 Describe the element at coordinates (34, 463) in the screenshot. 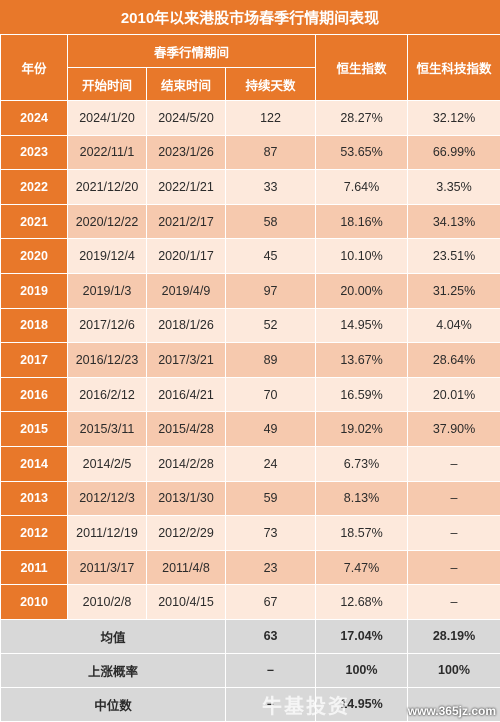

I see `year-cell: 2014` at that location.